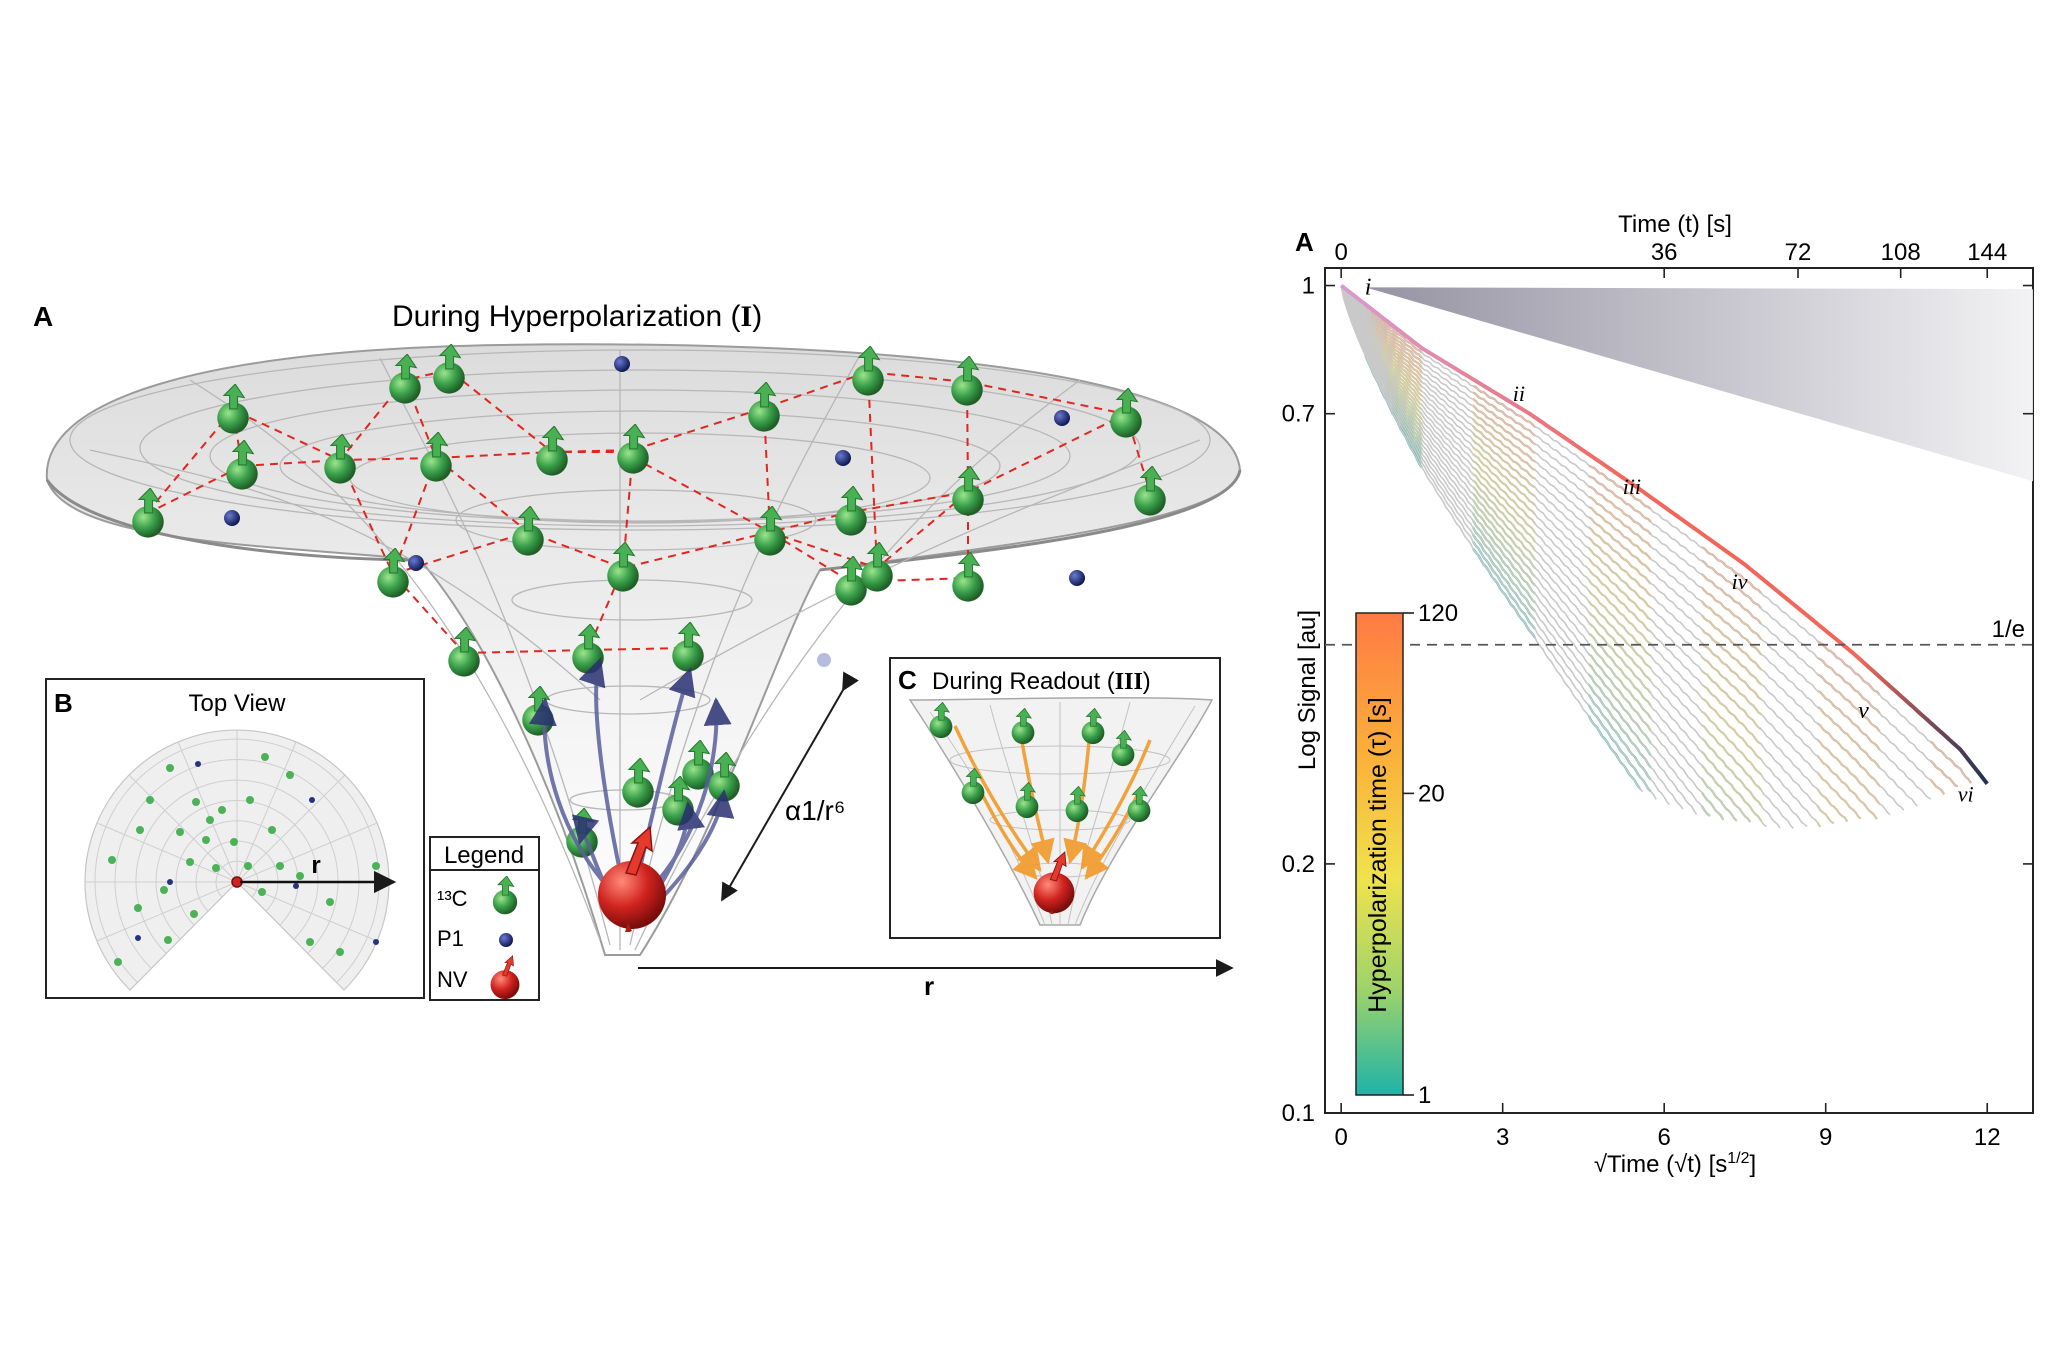  What do you see at coordinates (968, 577) in the screenshot?
I see `carbon13-spin-icon` at bounding box center [968, 577].